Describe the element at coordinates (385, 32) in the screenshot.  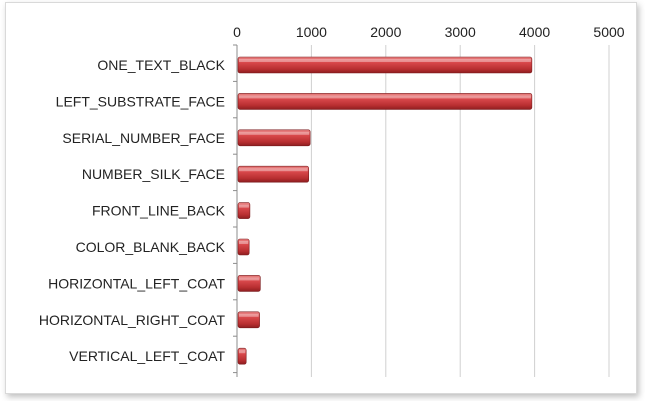
I see `x-tick-label: 2000` at that location.